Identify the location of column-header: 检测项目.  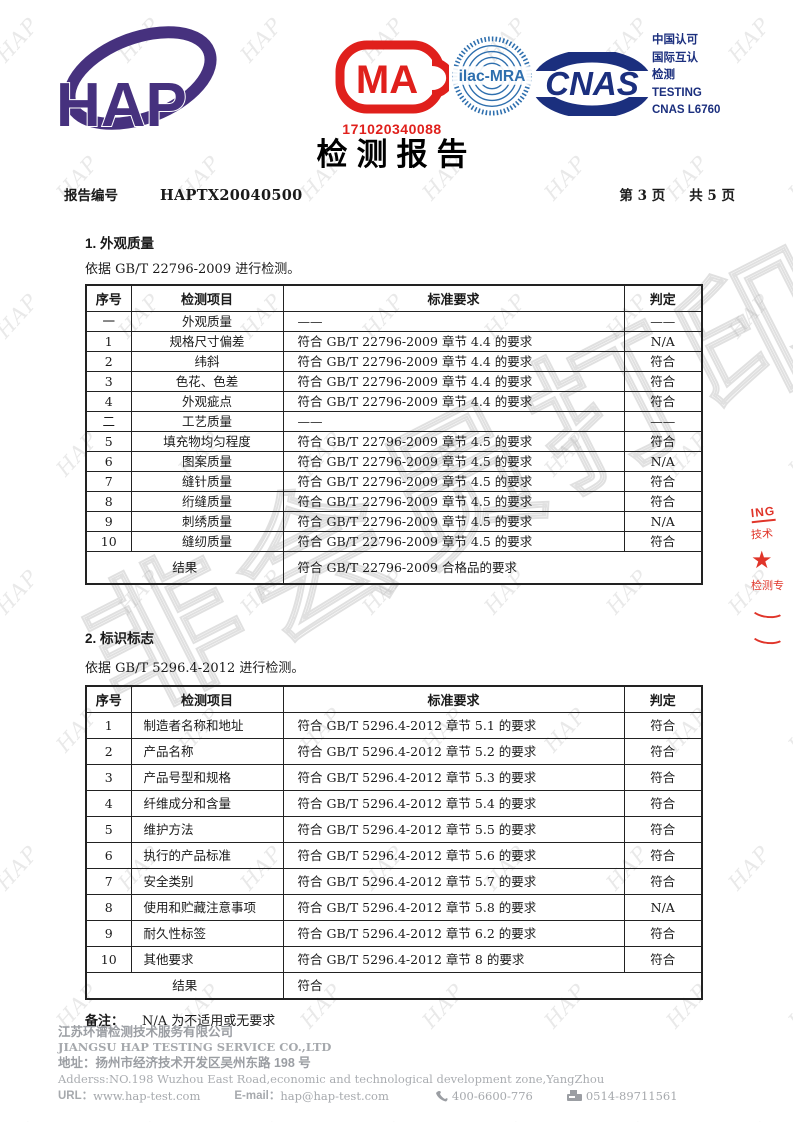
(207, 699).